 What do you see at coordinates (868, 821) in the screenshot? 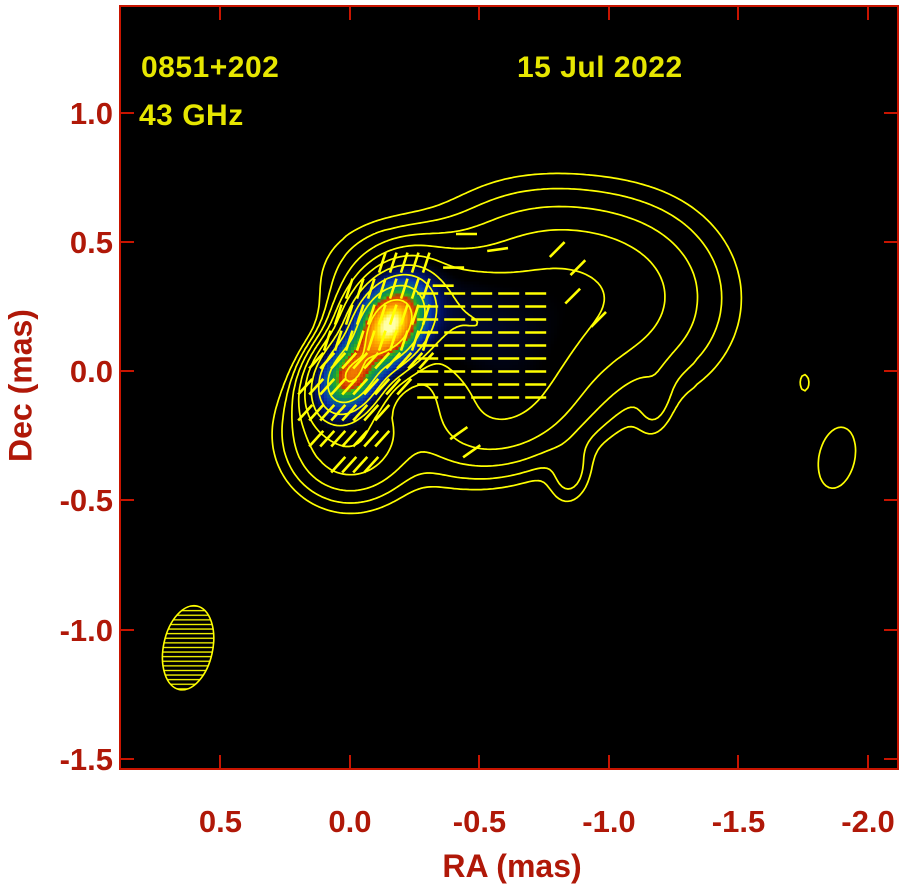
I see `x-tick-label: -2.0` at bounding box center [868, 821].